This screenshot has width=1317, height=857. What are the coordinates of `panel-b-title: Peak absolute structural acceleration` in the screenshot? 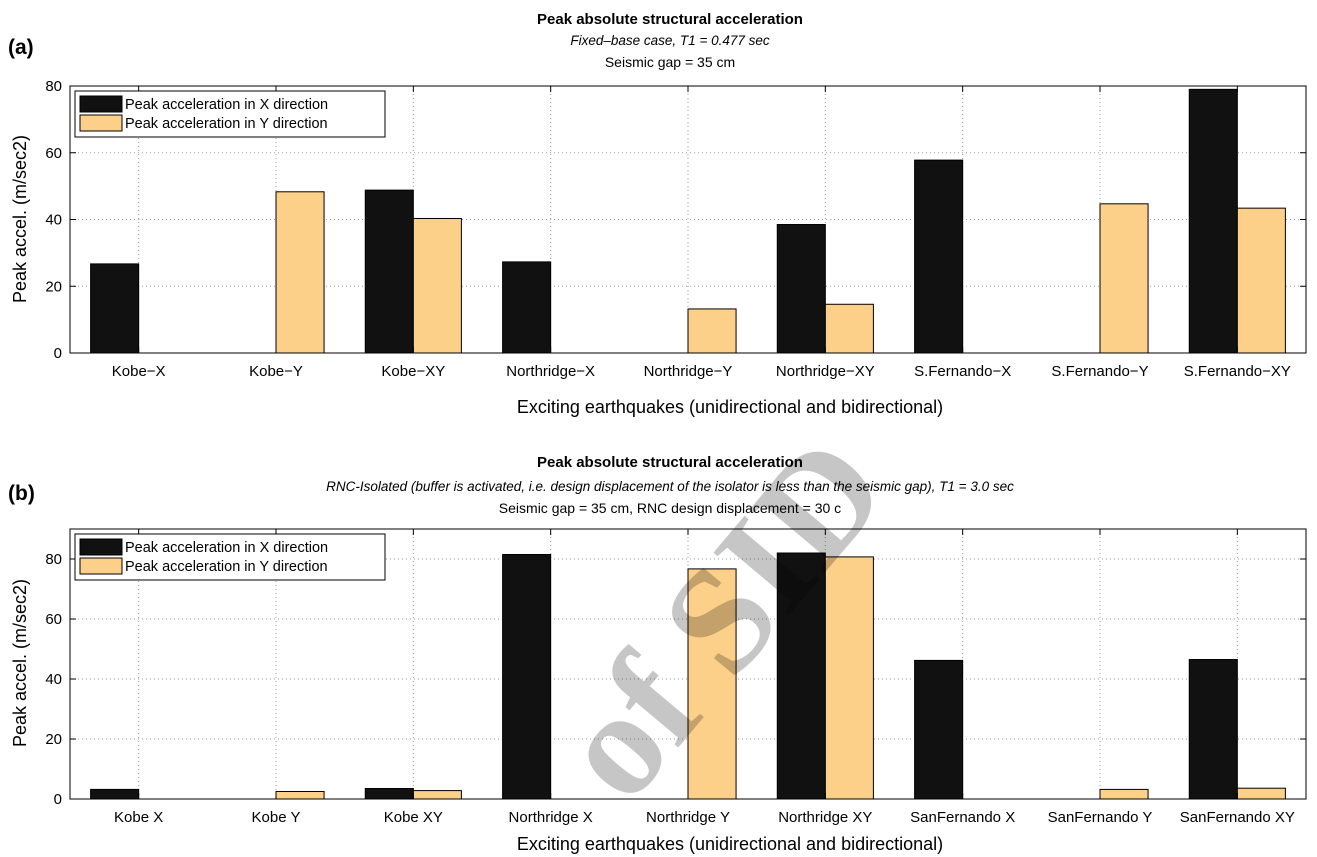 It's located at (670, 462).